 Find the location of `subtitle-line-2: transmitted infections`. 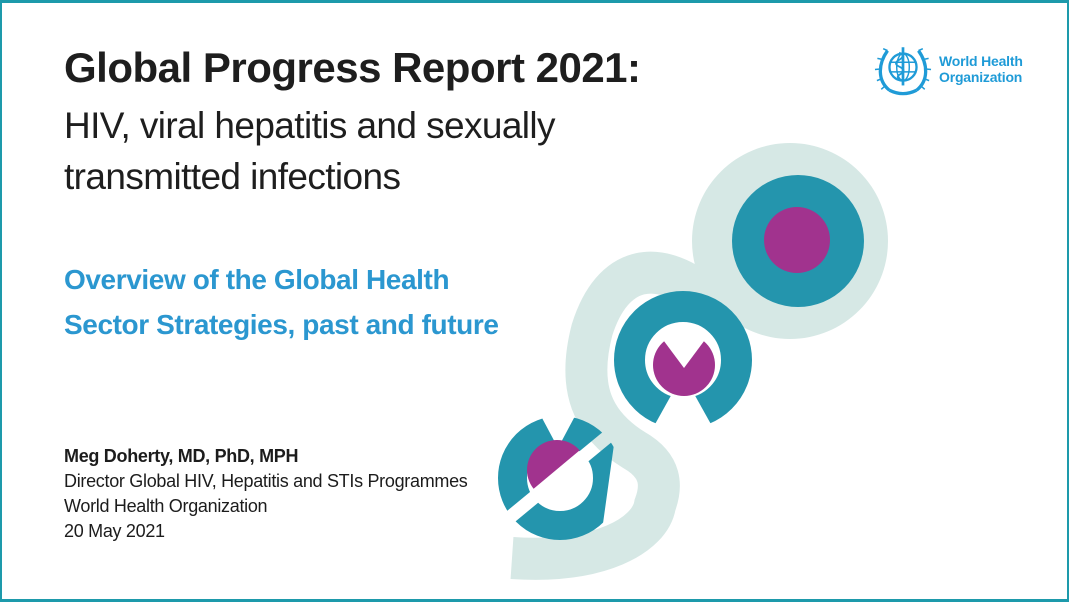

subtitle-line-2: transmitted infections is located at coordinates (232, 176).